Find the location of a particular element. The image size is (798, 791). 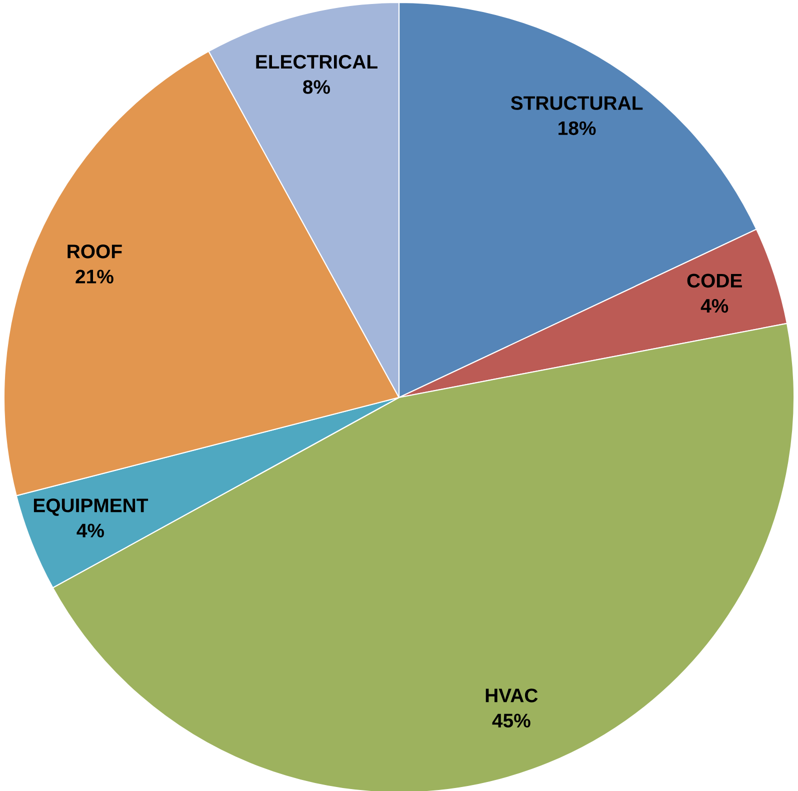

slice-label: HVAC is located at coordinates (512, 695).